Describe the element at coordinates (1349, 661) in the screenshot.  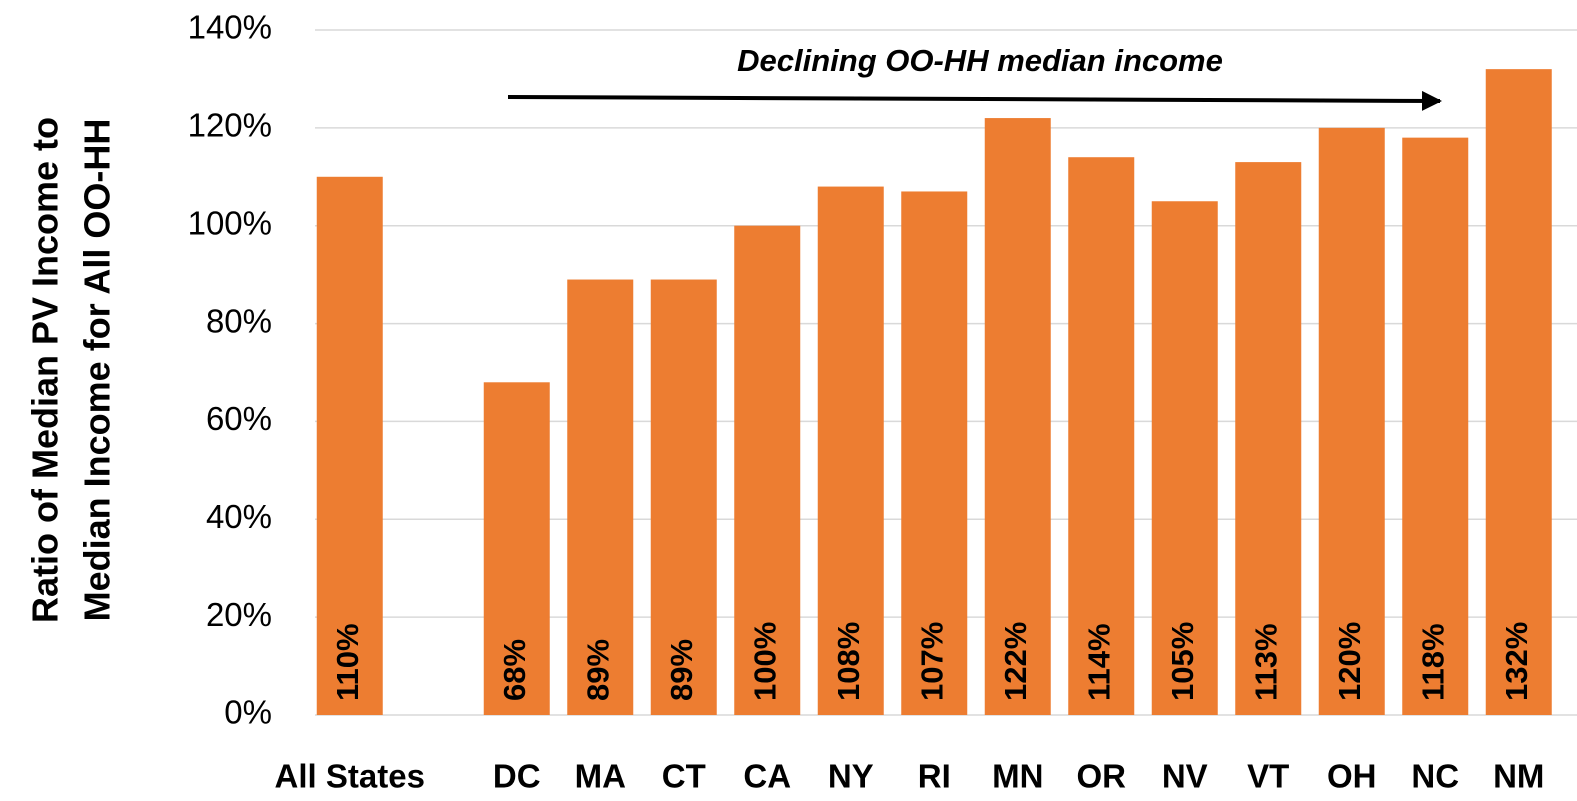
I see `data-label: 120%` at that location.